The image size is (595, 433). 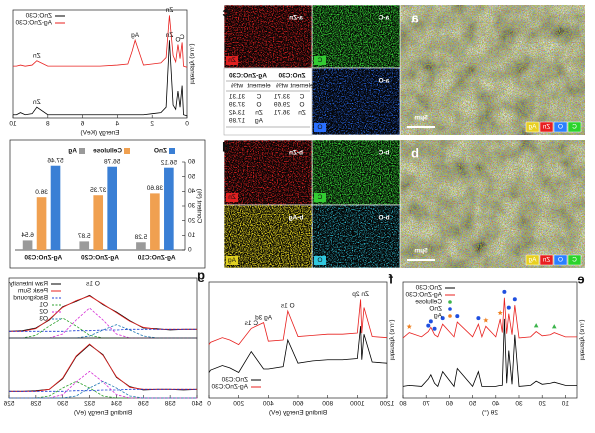 What do you see at coordinates (302, 113) in the screenshot?
I see `table-cell: Zn` at bounding box center [302, 113].